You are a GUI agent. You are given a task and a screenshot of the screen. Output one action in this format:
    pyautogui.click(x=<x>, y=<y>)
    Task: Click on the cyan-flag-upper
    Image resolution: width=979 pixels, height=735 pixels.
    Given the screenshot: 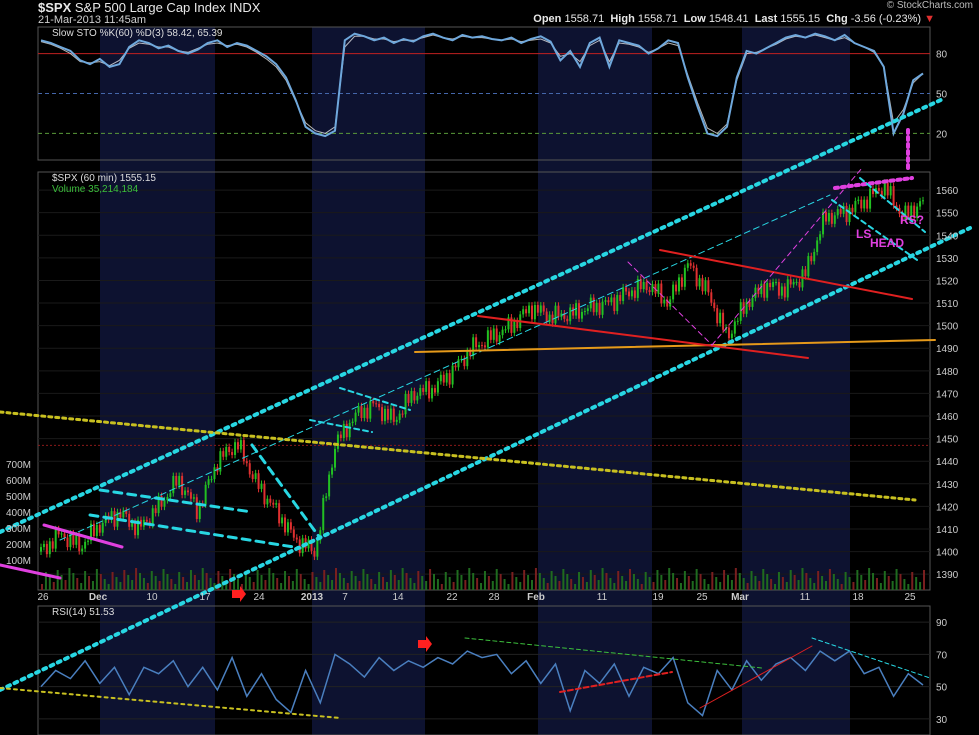 What is the action you would take?
    pyautogui.click(x=375, y=399)
    